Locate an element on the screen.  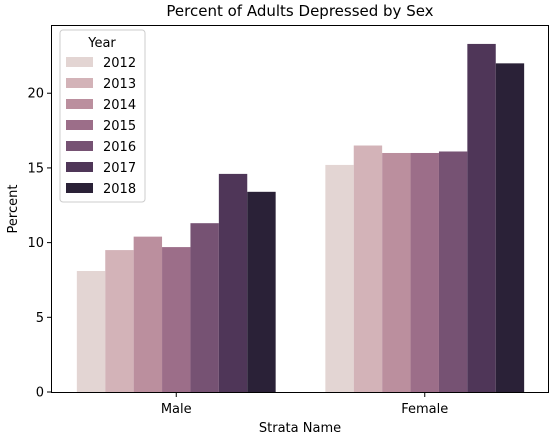
legend-swatch-2015 is located at coordinates (79, 125).